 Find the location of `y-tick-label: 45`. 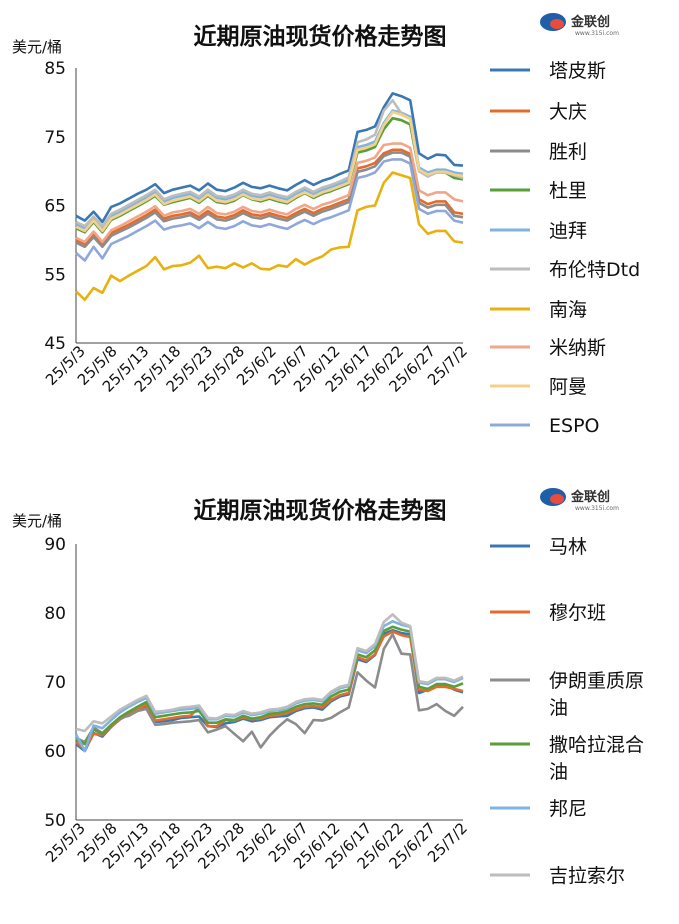

y-tick-label: 45 is located at coordinates (55, 344).